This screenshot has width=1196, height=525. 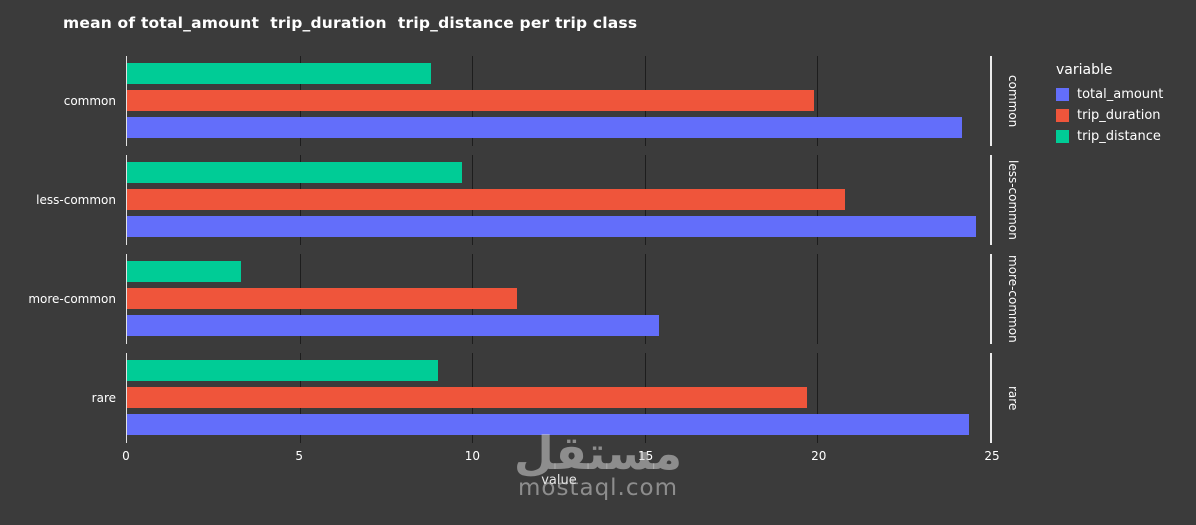 I want to click on legend-label-trip_duration: trip_duration, so click(x=1119, y=115).